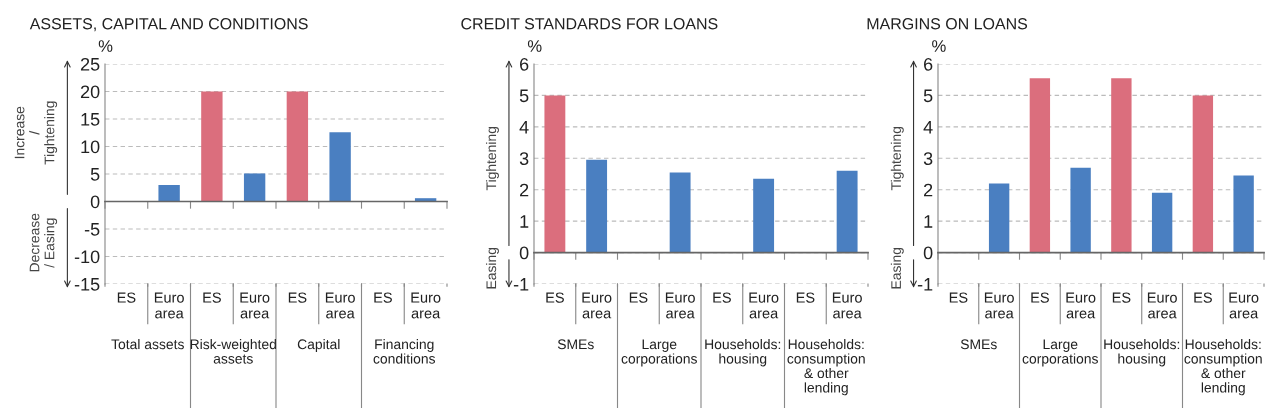 Image resolution: width=1271 pixels, height=408 pixels. Describe the element at coordinates (404, 351) in the screenshot. I see `text: Financing conditions` at that location.